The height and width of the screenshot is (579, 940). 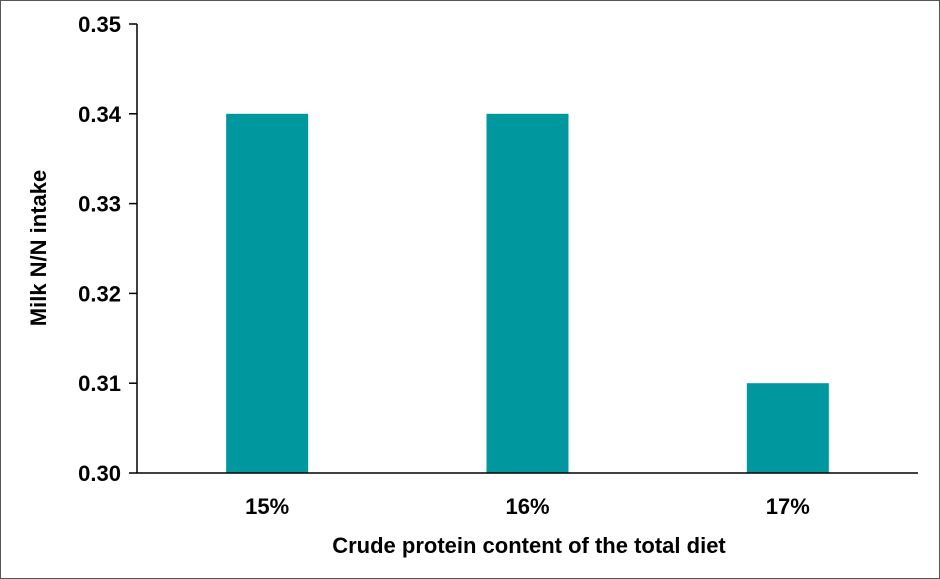 What do you see at coordinates (99, 383) in the screenshot?
I see `y-tick-label: 0.31` at bounding box center [99, 383].